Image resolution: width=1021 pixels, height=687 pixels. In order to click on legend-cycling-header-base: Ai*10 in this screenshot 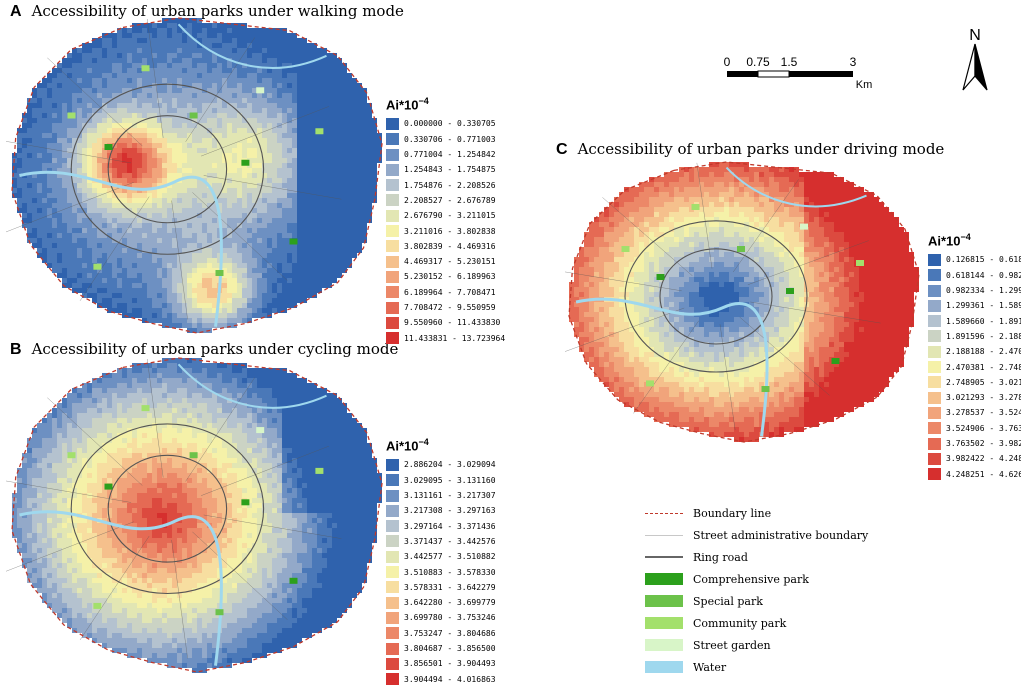, I will do `click(402, 446)`.